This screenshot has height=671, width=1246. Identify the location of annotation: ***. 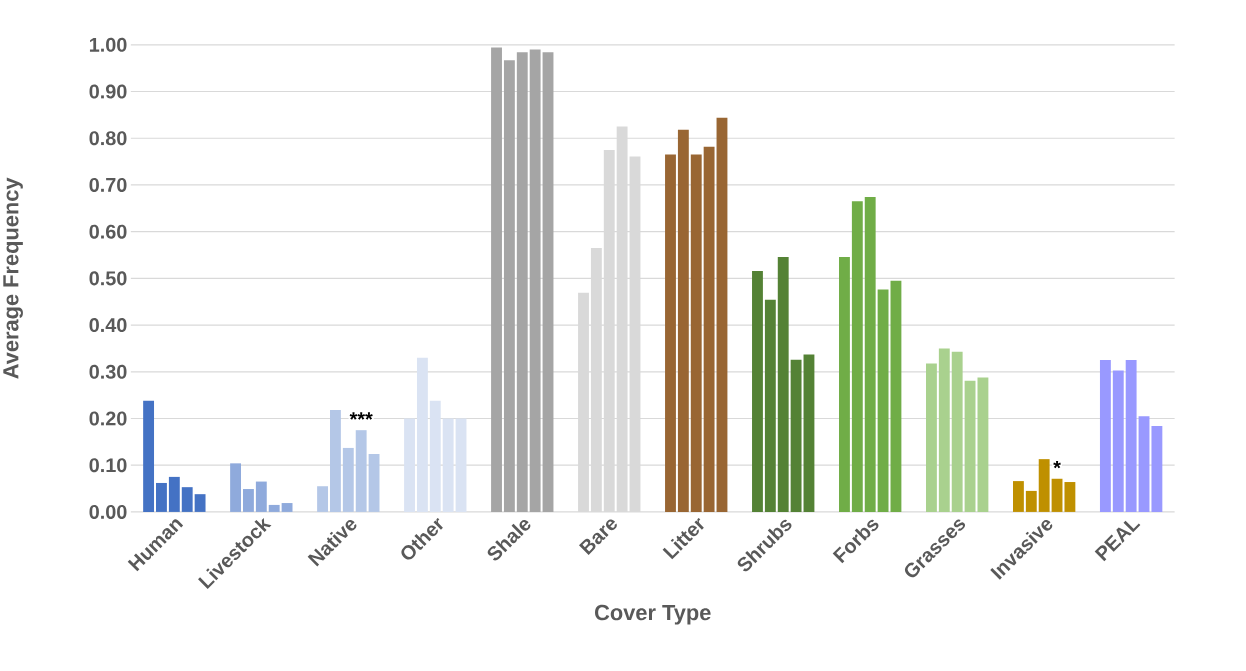
(361, 416).